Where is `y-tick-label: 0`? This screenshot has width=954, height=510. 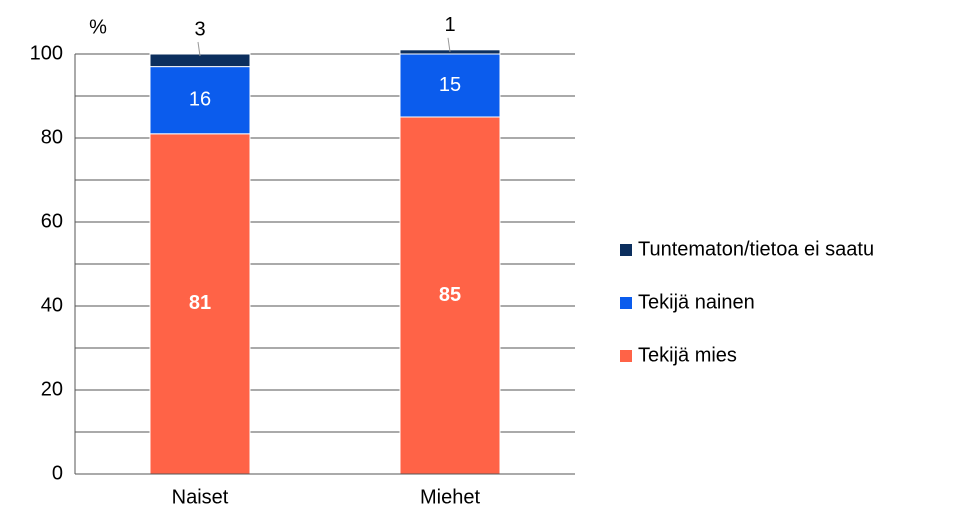
y-tick-label: 0 is located at coordinates (57, 473).